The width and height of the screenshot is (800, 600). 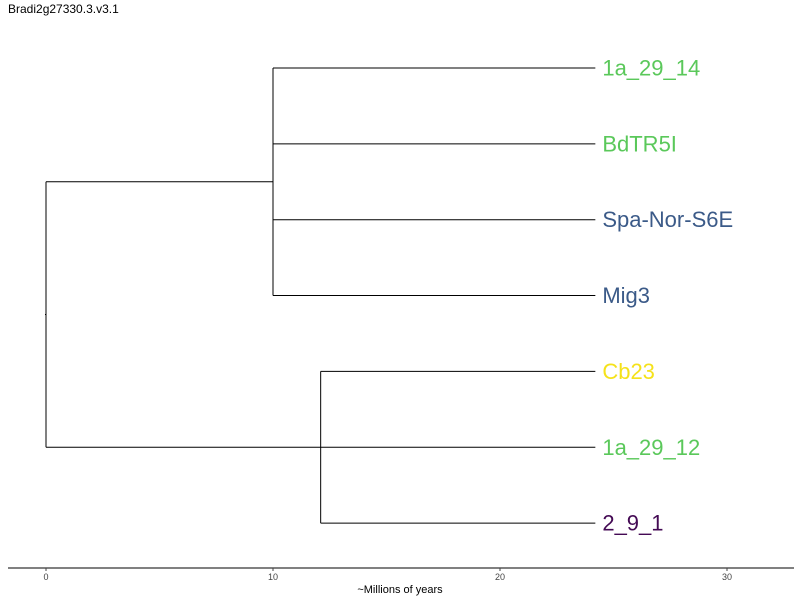 I want to click on tip-label: Spa-Nor-S6E, so click(x=667, y=219).